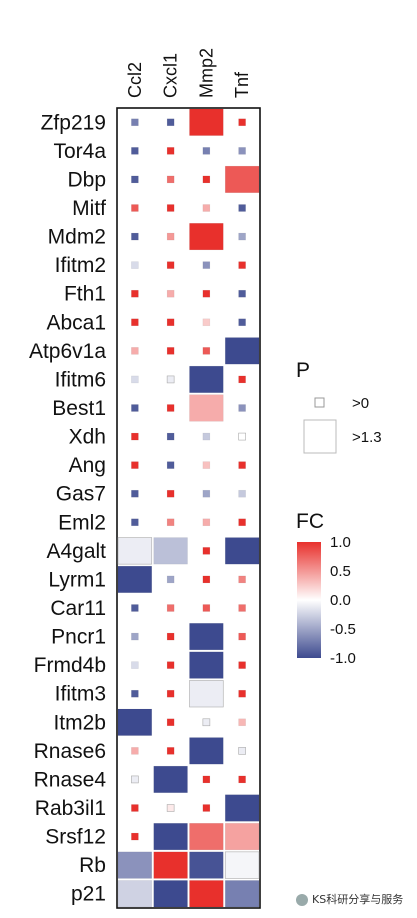  I want to click on cell-gas7-cxcl1, so click(170, 493).